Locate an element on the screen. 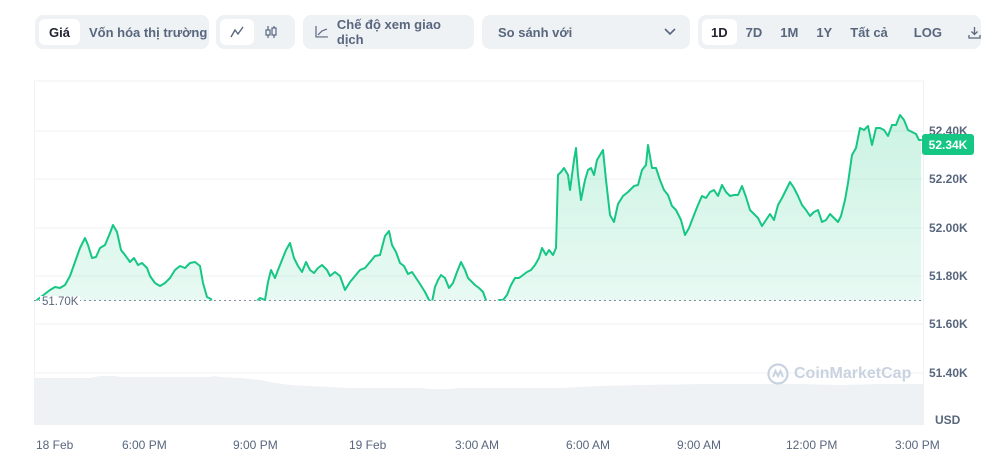 The width and height of the screenshot is (999, 471). line-chart-button is located at coordinates (237, 32).